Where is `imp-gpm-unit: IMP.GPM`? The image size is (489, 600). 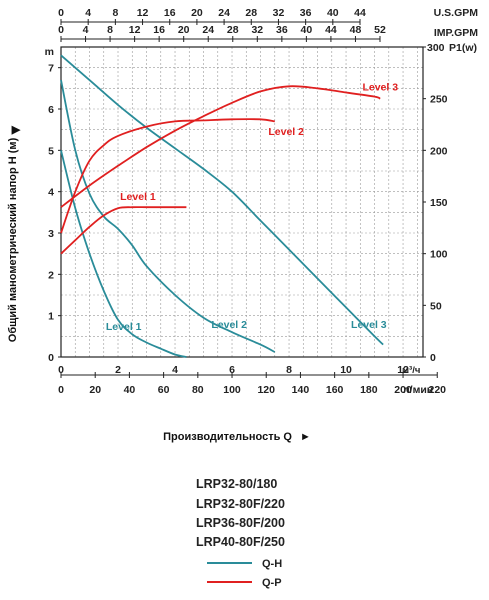 imp-gpm-unit: IMP.GPM is located at coordinates (456, 33).